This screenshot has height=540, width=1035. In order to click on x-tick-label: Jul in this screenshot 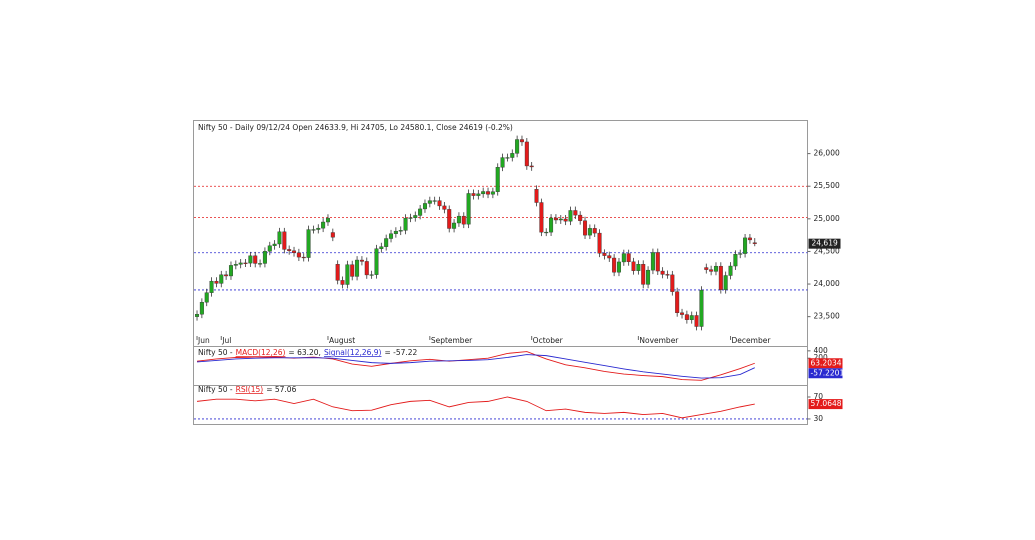, I will do `click(226, 340)`.